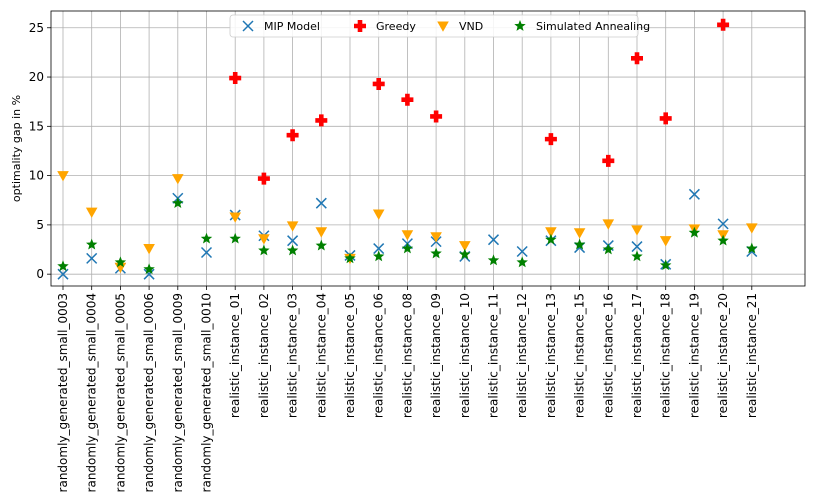  What do you see at coordinates (396, 26) in the screenshot?
I see `legend-label: Greedy` at bounding box center [396, 26].